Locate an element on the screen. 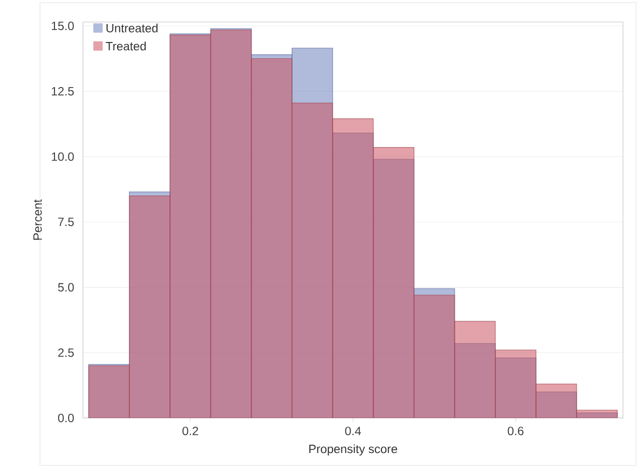 The height and width of the screenshot is (468, 641). y-axis-title: Percent is located at coordinates (37, 219).